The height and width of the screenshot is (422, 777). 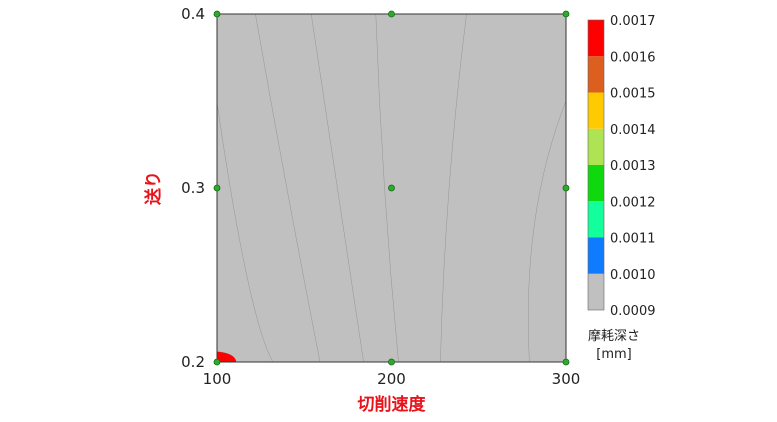 I want to click on contour-line-0.0011, so click(x=244, y=232).